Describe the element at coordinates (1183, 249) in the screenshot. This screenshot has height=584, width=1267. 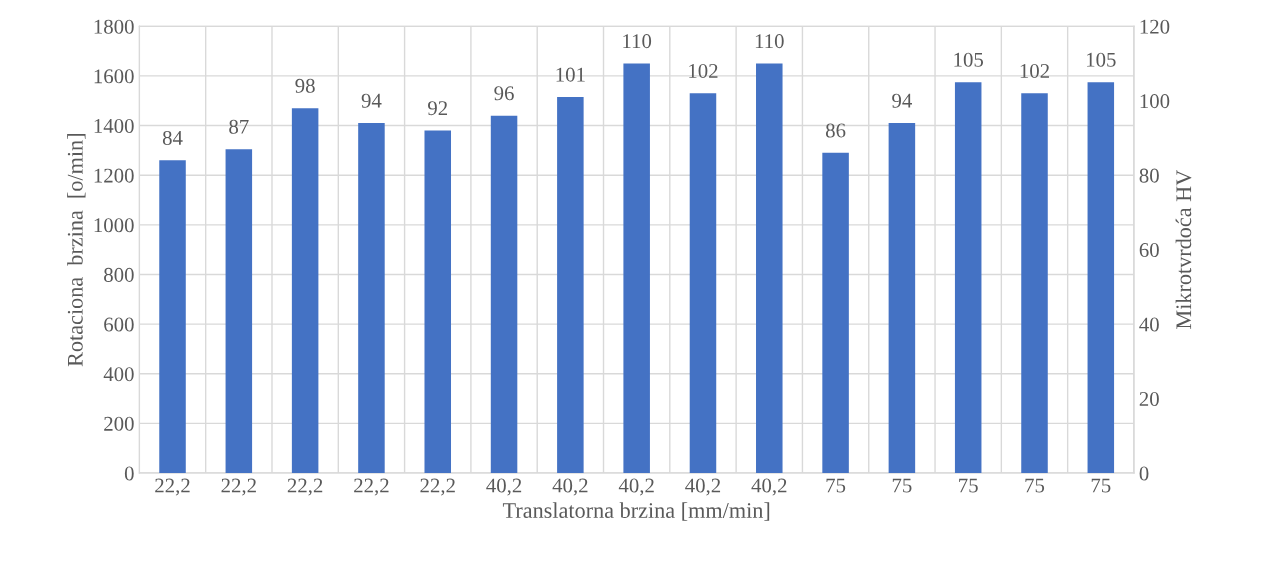
I see `y2-axis-title: Mikrotvrdoća HV` at that location.